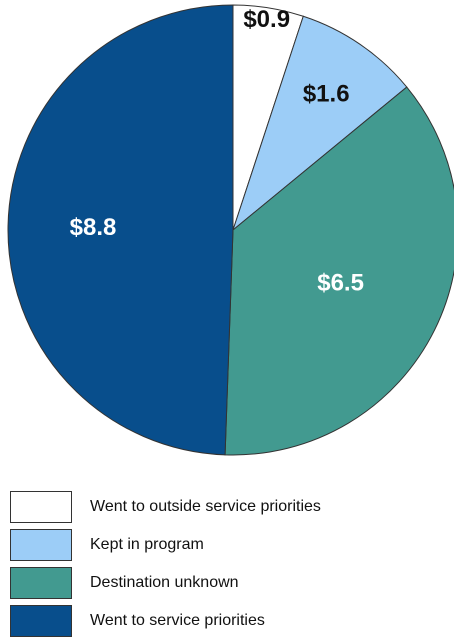  Describe the element at coordinates (340, 283) in the screenshot. I see `slice-value-label-destination-unknown: $6.5` at that location.